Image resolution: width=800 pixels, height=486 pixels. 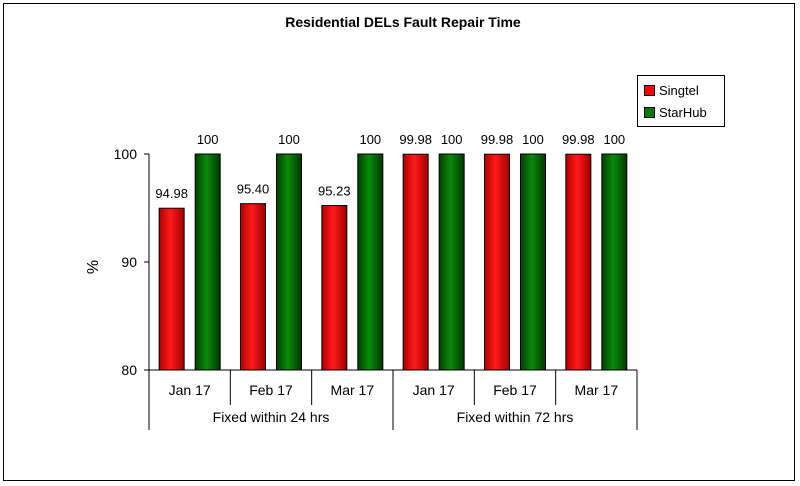 I want to click on x-tick-label-4: Feb 17, so click(x=515, y=390).